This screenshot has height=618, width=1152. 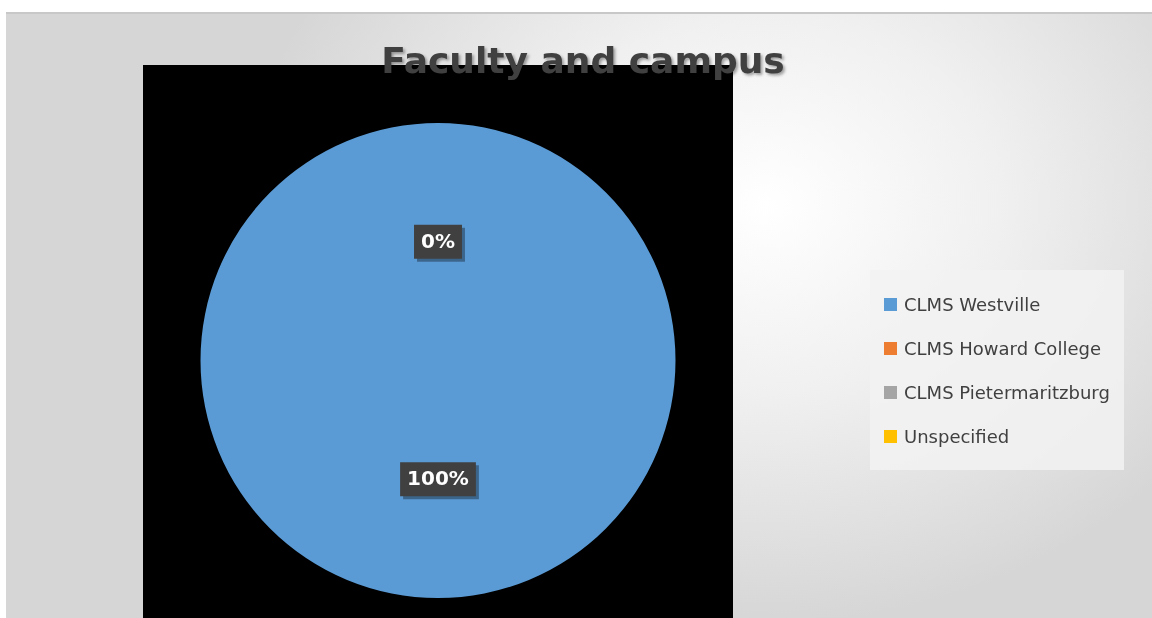 What do you see at coordinates (1002, 348) in the screenshot?
I see `legend-label: CLMS Howard College` at bounding box center [1002, 348].